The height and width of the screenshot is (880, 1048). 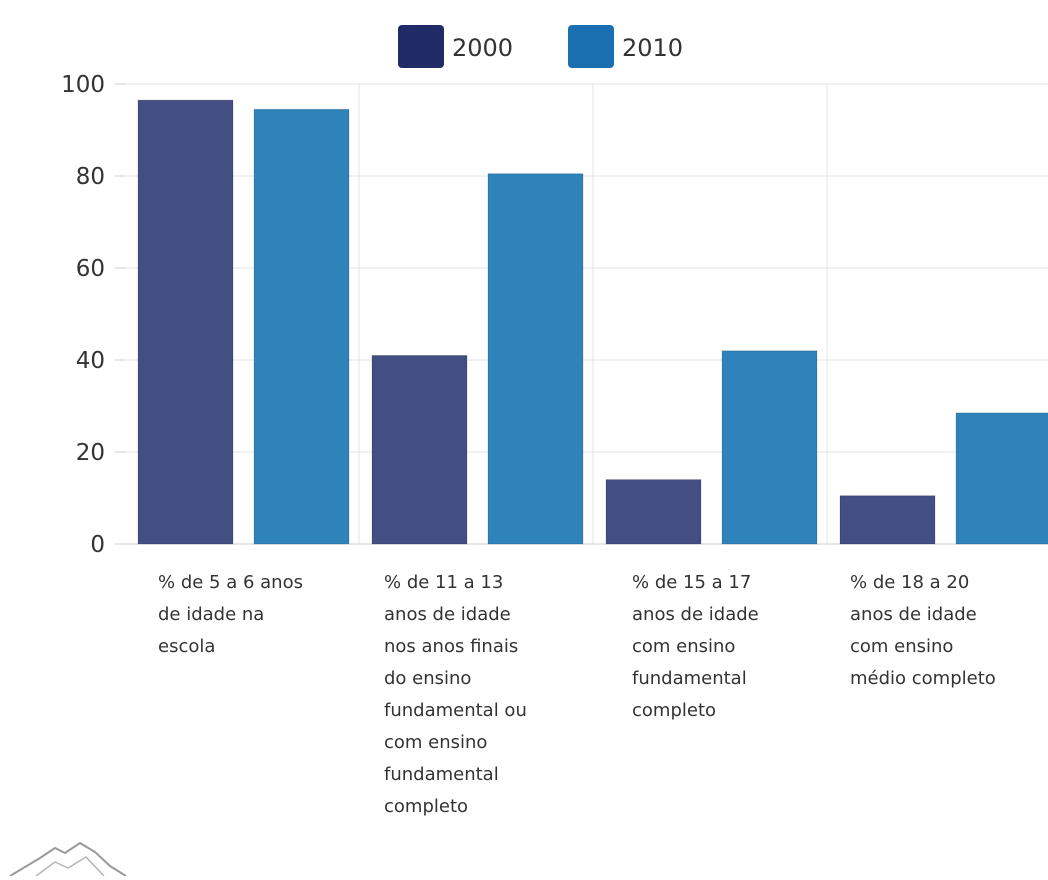 I want to click on legend-swatch-2010, so click(x=591, y=46).